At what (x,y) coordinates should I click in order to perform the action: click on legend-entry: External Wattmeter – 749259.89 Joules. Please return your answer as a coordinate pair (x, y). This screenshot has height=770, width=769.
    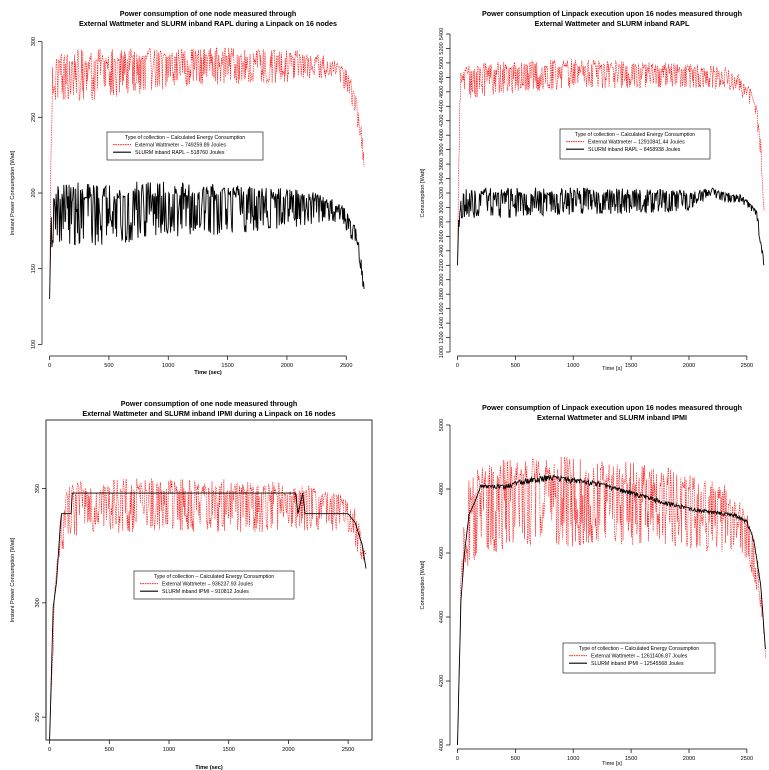
    Looking at the image, I should click on (180, 146).